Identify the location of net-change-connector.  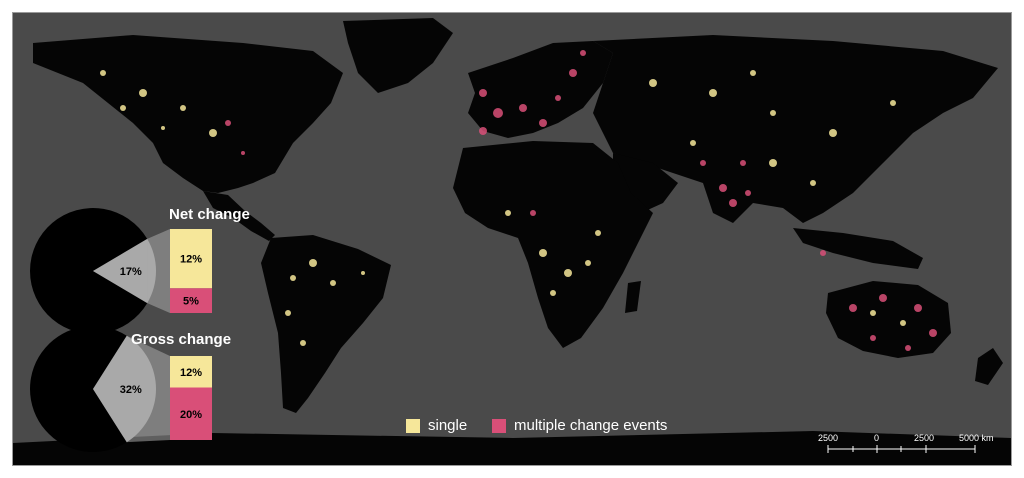
(158, 271).